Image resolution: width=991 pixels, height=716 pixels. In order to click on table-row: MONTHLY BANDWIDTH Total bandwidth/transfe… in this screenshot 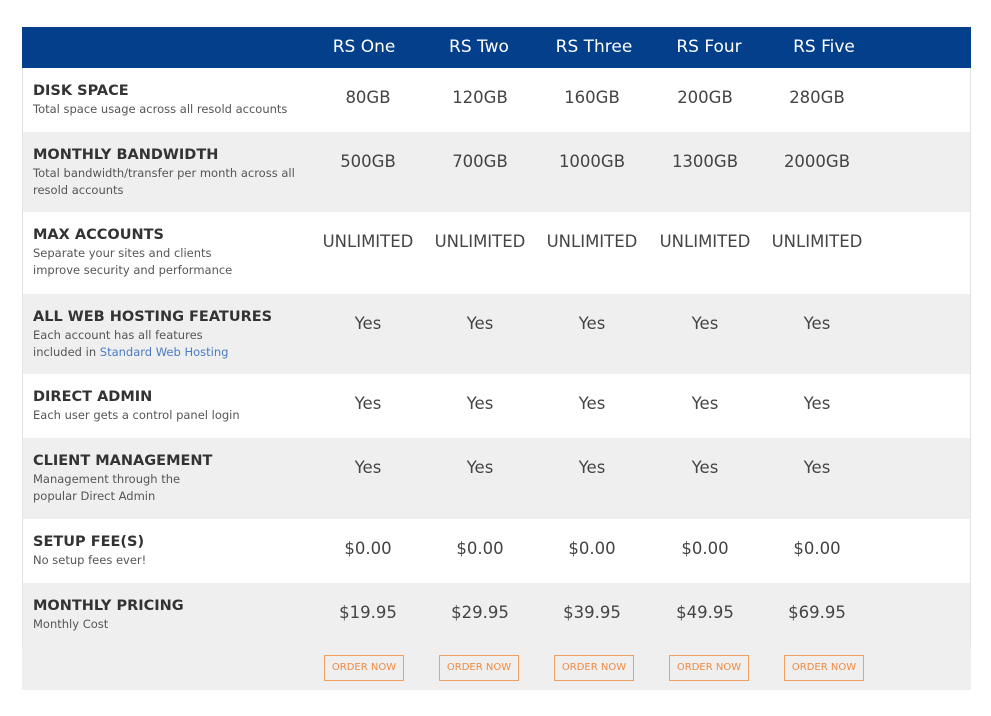, I will do `click(496, 172)`.